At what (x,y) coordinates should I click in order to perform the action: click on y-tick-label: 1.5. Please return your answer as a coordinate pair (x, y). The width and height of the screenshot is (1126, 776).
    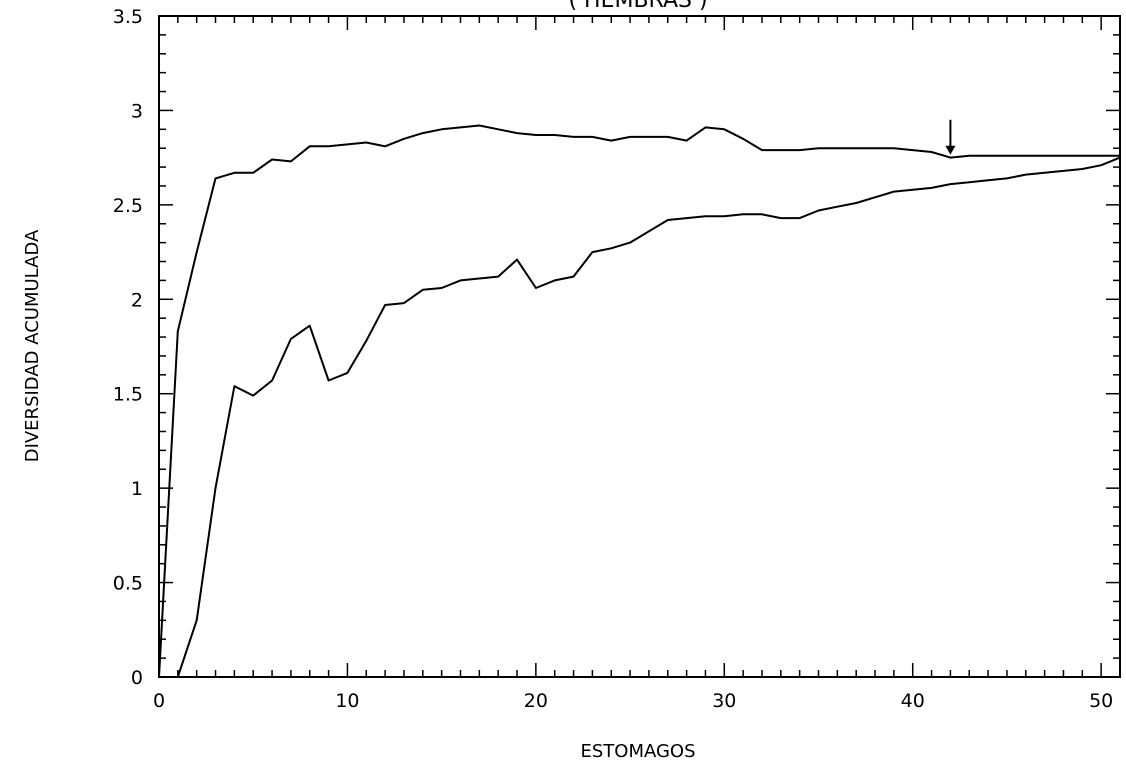
    Looking at the image, I should click on (128, 395).